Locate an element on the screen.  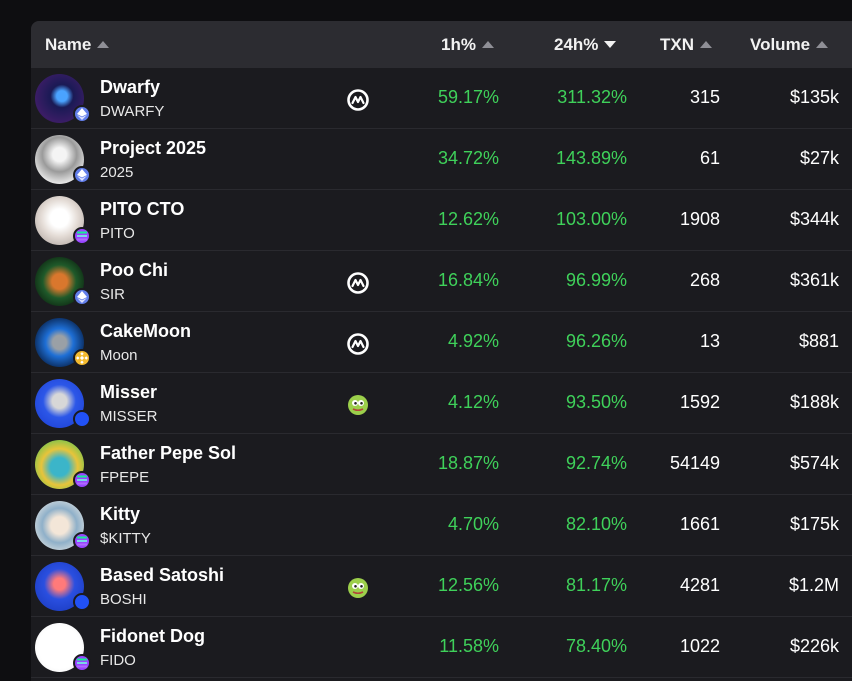
column-header-txn: TXN is located at coordinates (677, 44).